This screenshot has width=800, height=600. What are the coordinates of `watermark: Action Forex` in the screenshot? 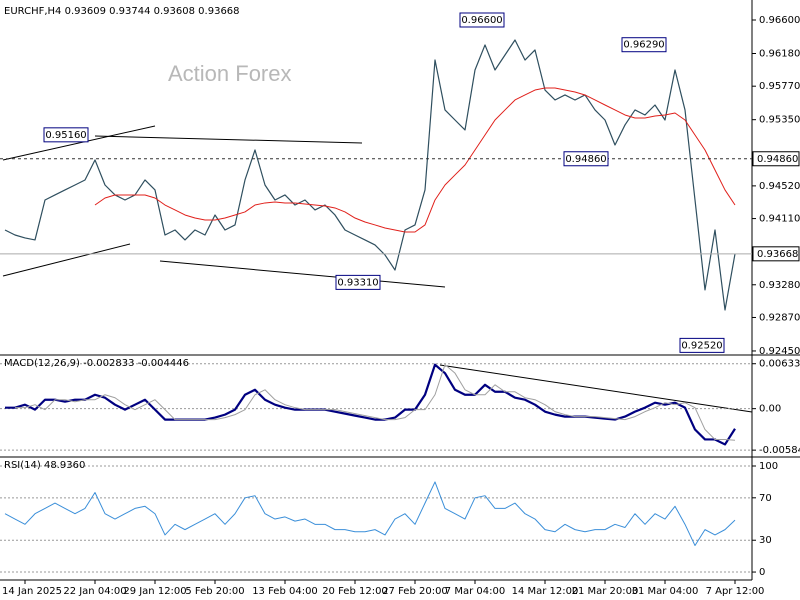 It's located at (230, 73).